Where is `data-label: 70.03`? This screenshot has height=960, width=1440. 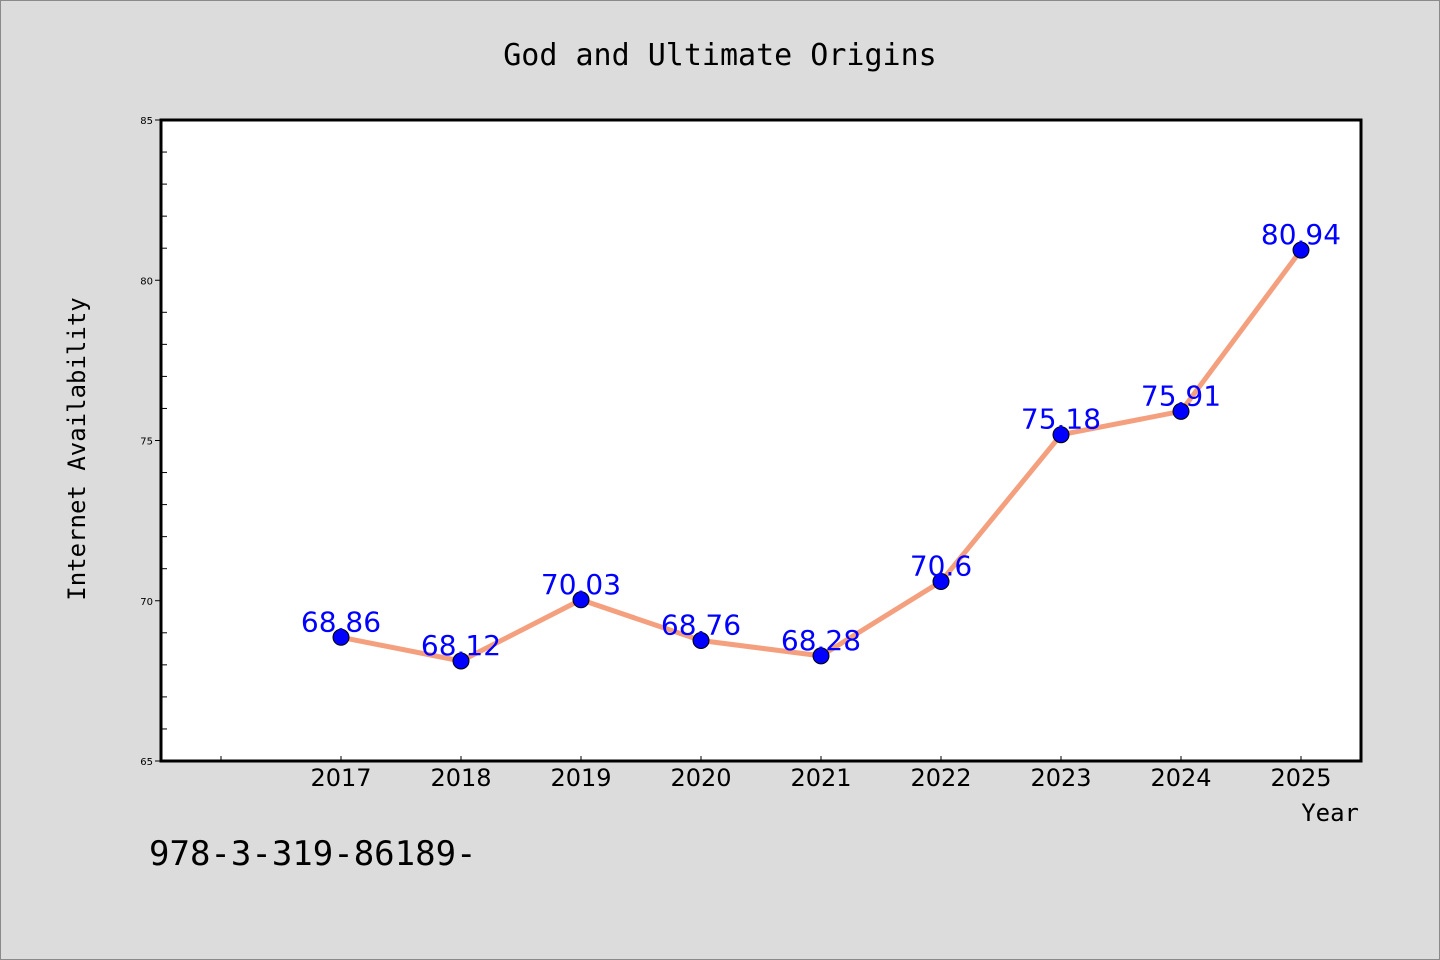 data-label: 70.03 is located at coordinates (581, 584).